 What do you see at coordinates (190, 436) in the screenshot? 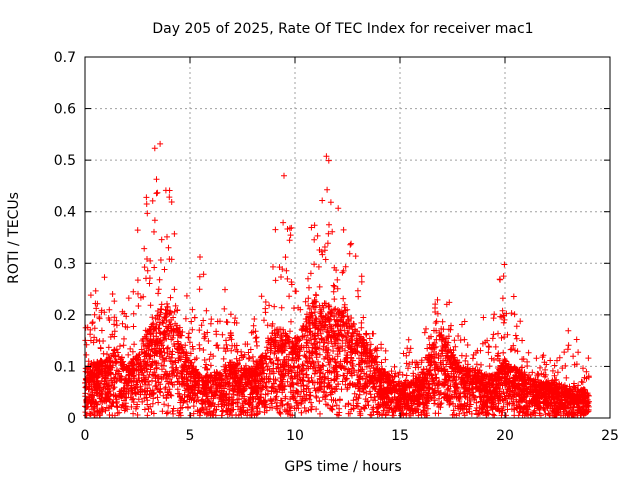
I see `x-tick-label-1: 5` at bounding box center [190, 436].